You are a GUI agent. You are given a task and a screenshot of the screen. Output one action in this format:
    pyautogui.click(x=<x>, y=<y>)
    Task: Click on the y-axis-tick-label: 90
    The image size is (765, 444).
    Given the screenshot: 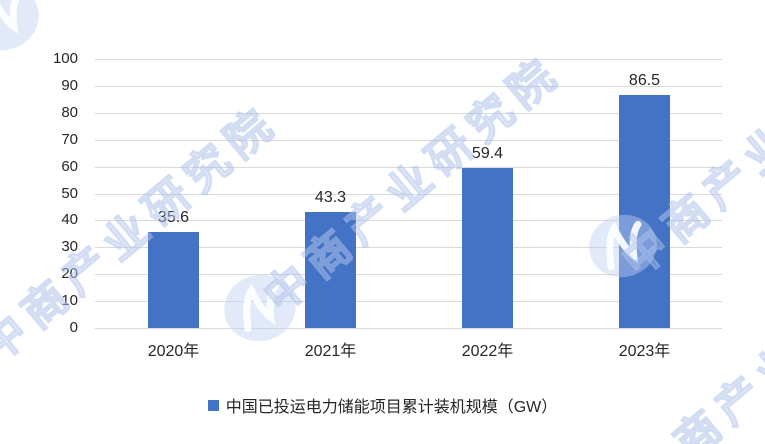 What is the action you would take?
    pyautogui.click(x=69, y=85)
    